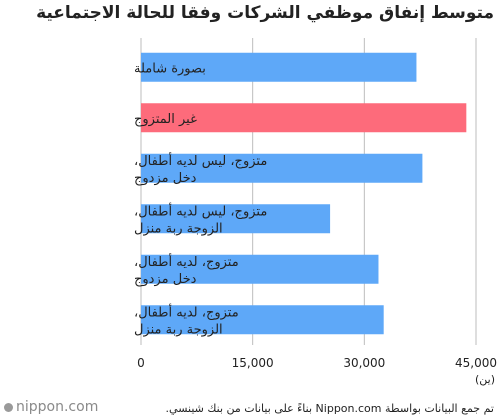 The width and height of the screenshot is (500, 420). I want to click on category-label-4-0: متزوج، لديه أطفال،, so click(186, 261).